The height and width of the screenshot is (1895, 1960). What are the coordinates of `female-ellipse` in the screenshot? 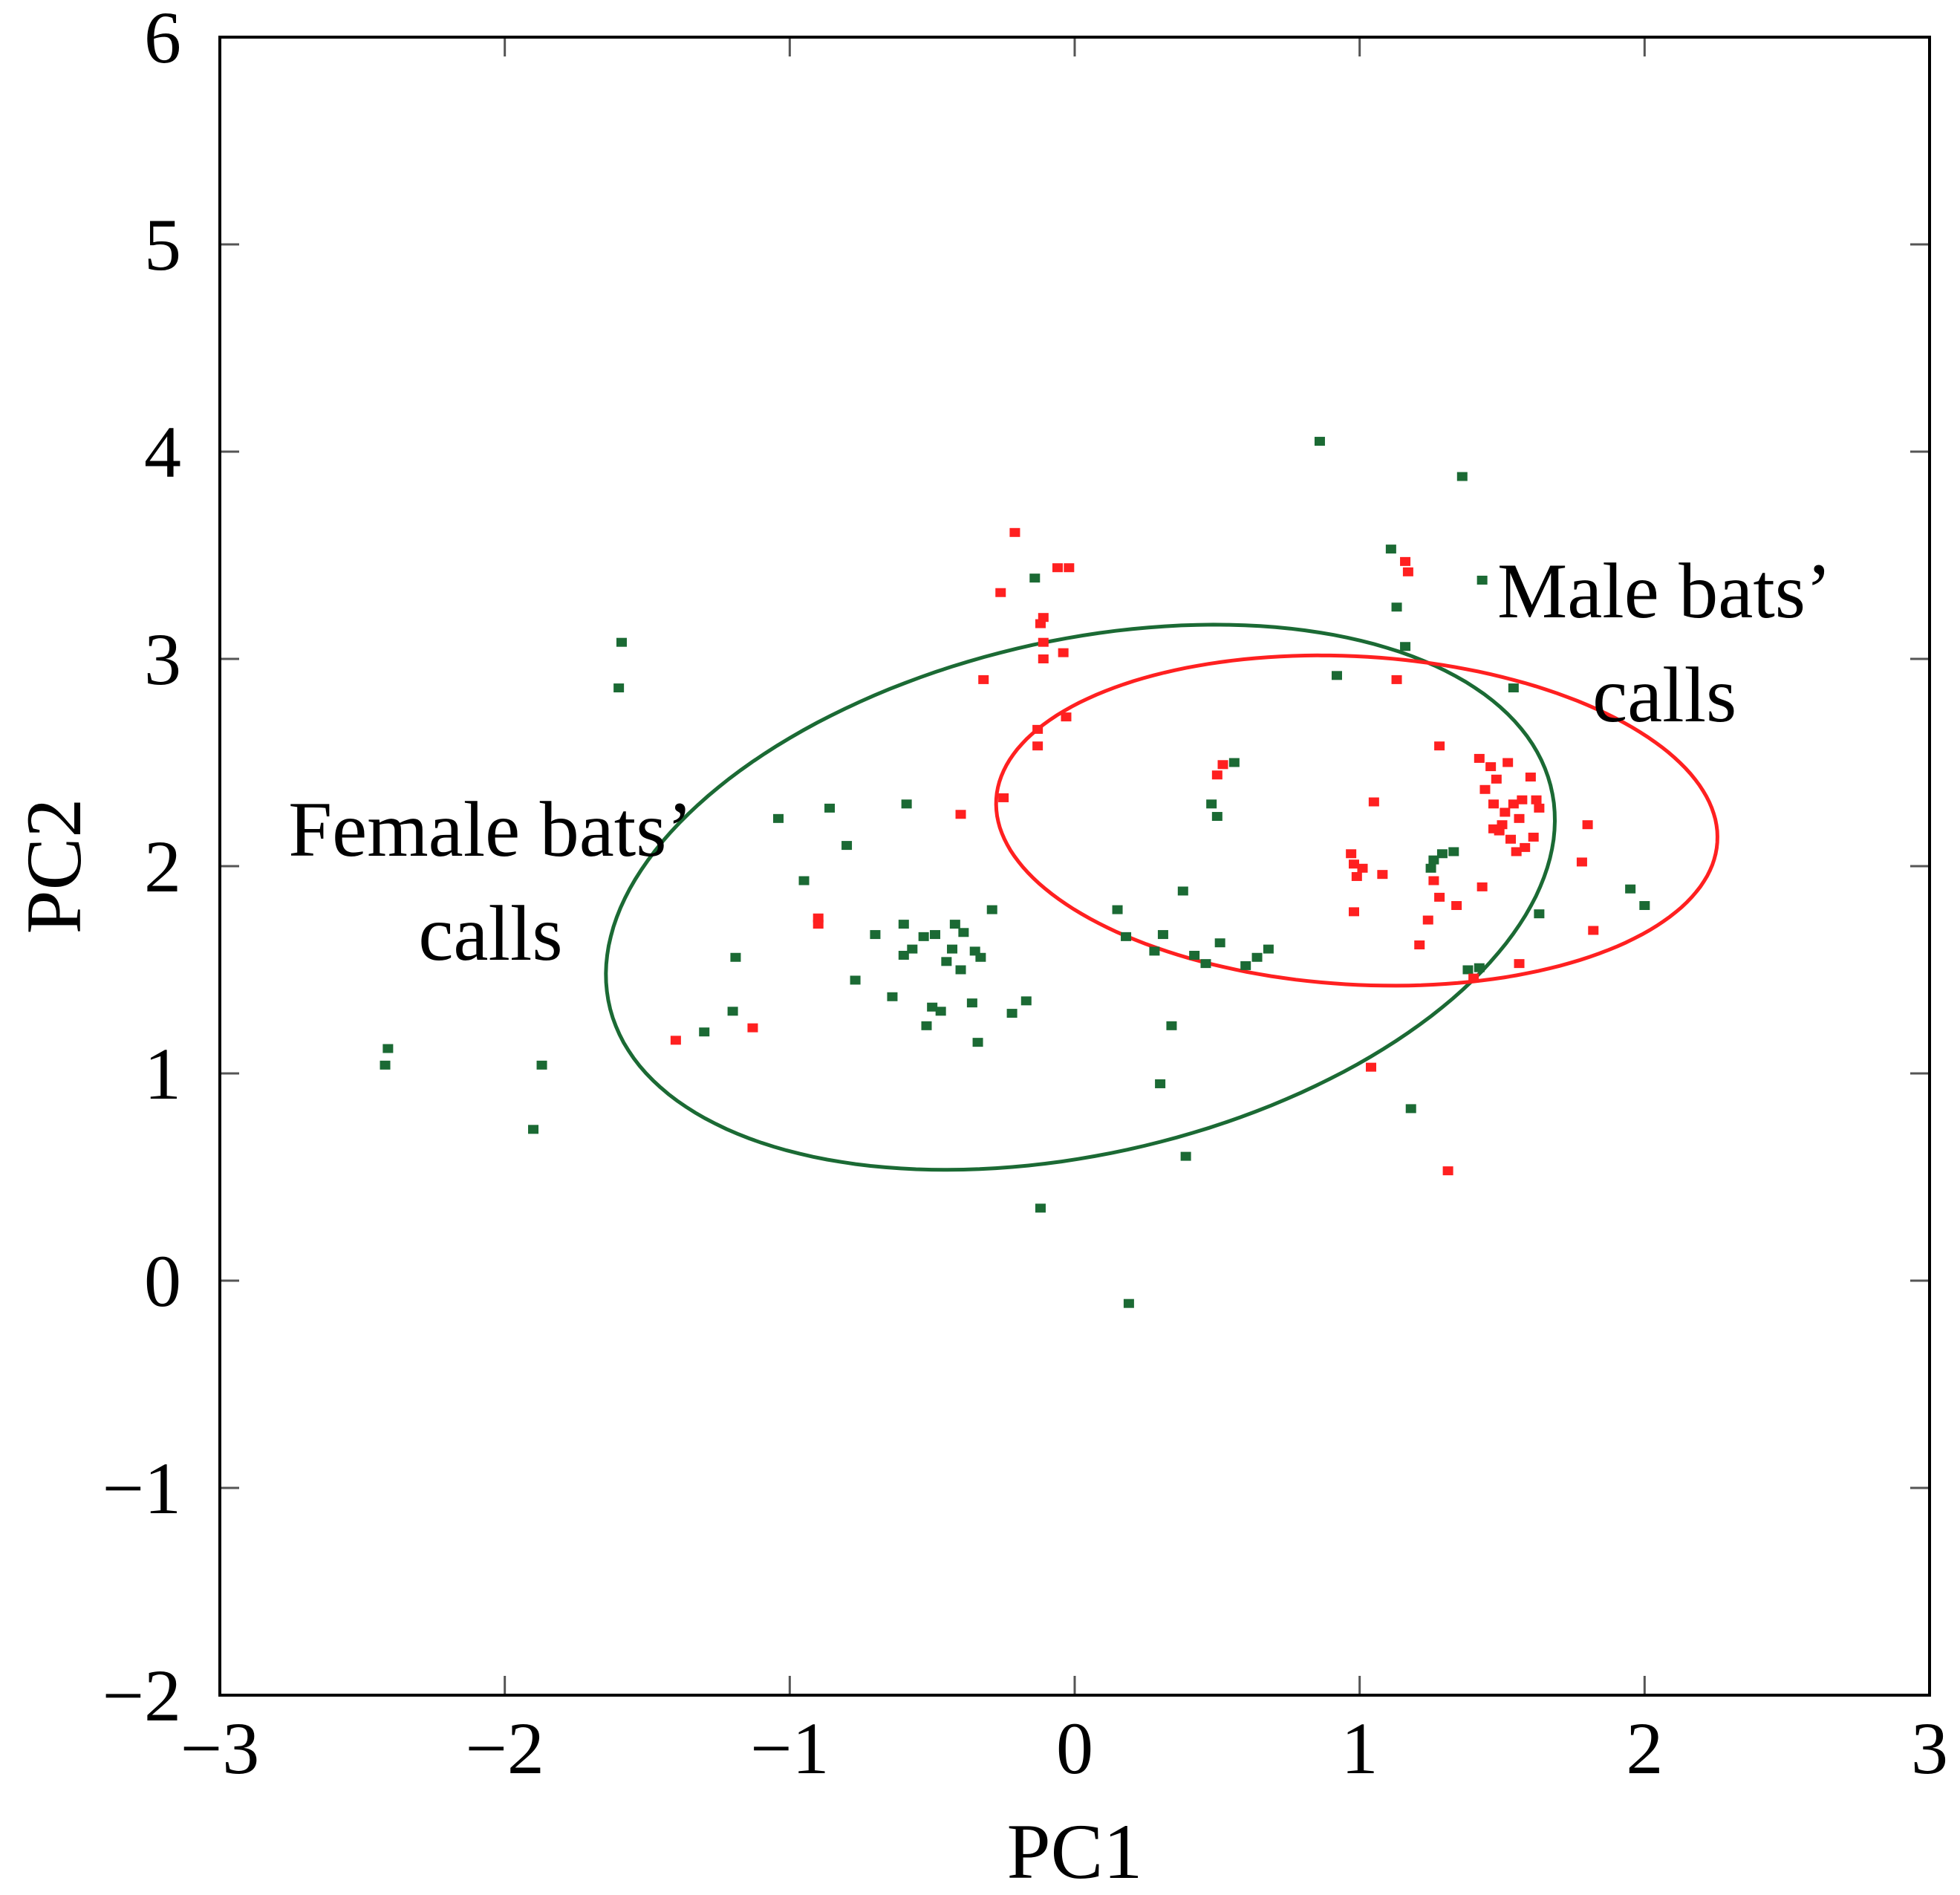 It's located at (1081, 898).